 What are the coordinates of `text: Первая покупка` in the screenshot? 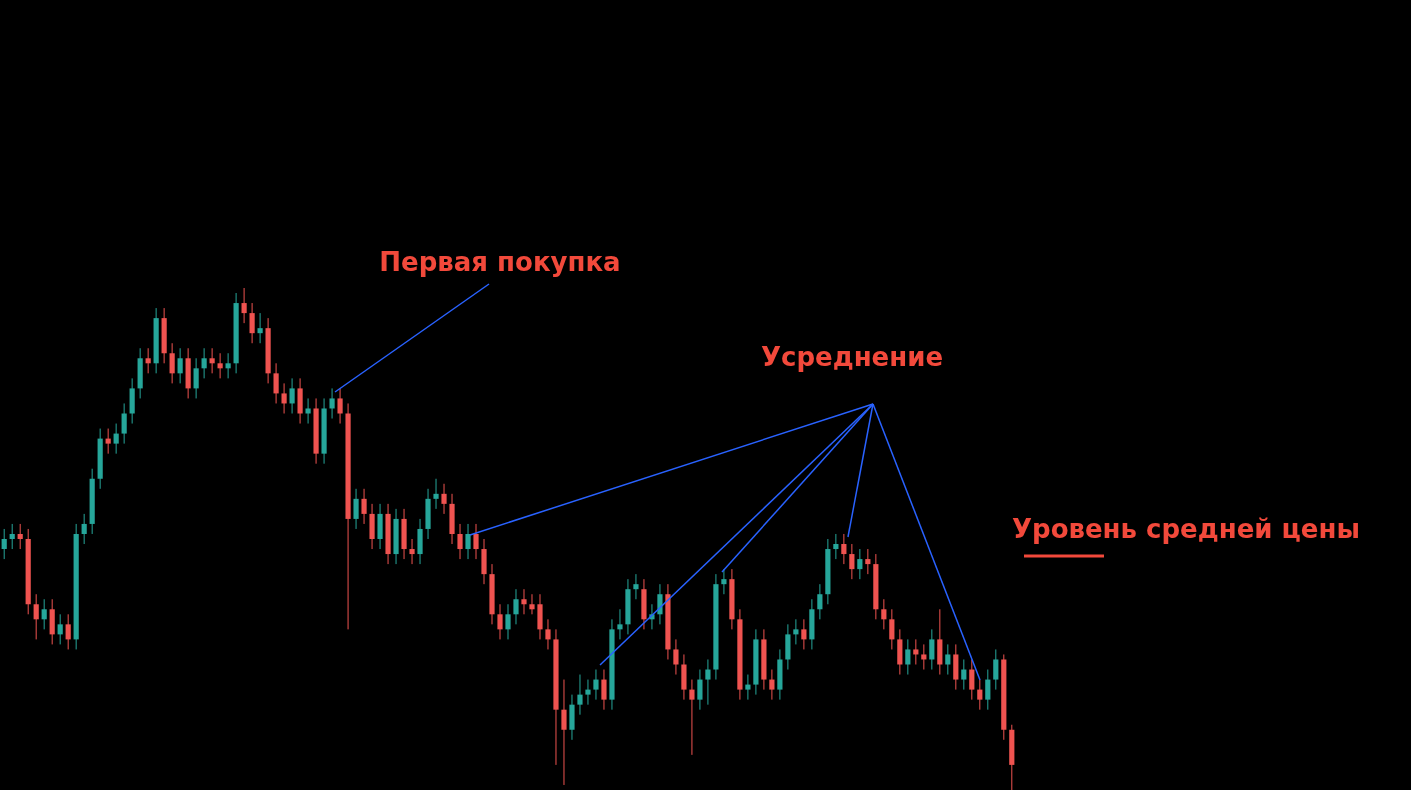 It's located at (500, 262).